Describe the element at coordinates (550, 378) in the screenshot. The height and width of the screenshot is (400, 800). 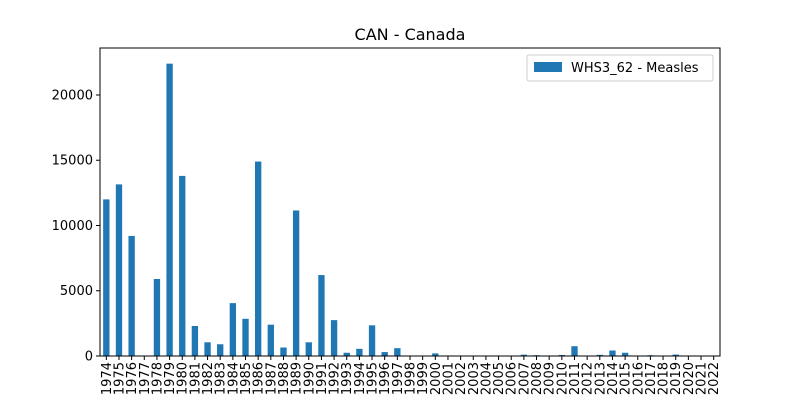
I see `x-tick-label: 2009` at that location.